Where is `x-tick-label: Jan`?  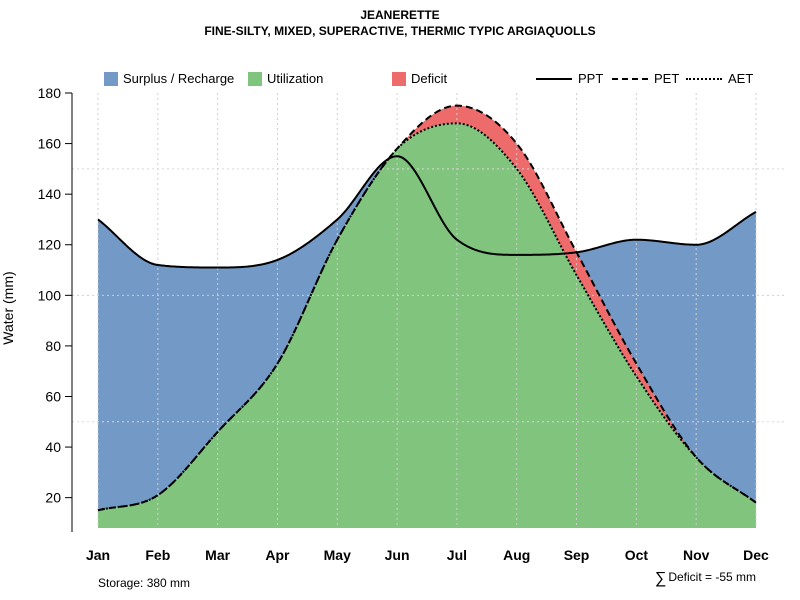
x-tick-label: Jan is located at coordinates (98, 555).